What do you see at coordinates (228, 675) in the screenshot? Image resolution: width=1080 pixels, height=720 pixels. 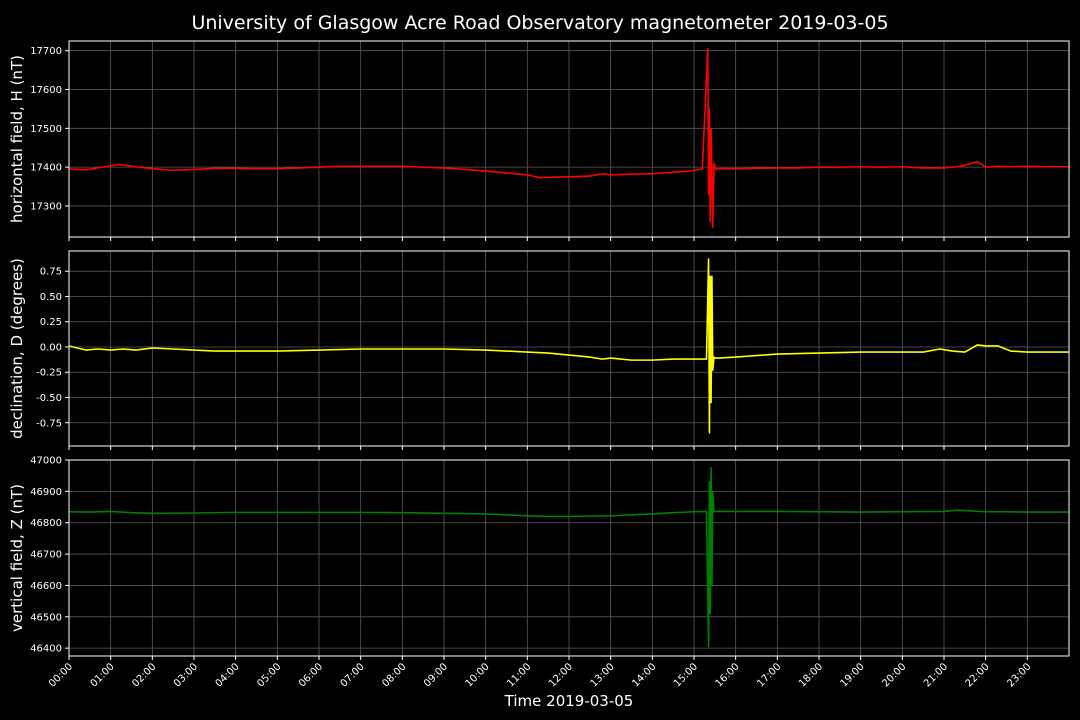 I see `x-tick-label: 04:00` at bounding box center [228, 675].